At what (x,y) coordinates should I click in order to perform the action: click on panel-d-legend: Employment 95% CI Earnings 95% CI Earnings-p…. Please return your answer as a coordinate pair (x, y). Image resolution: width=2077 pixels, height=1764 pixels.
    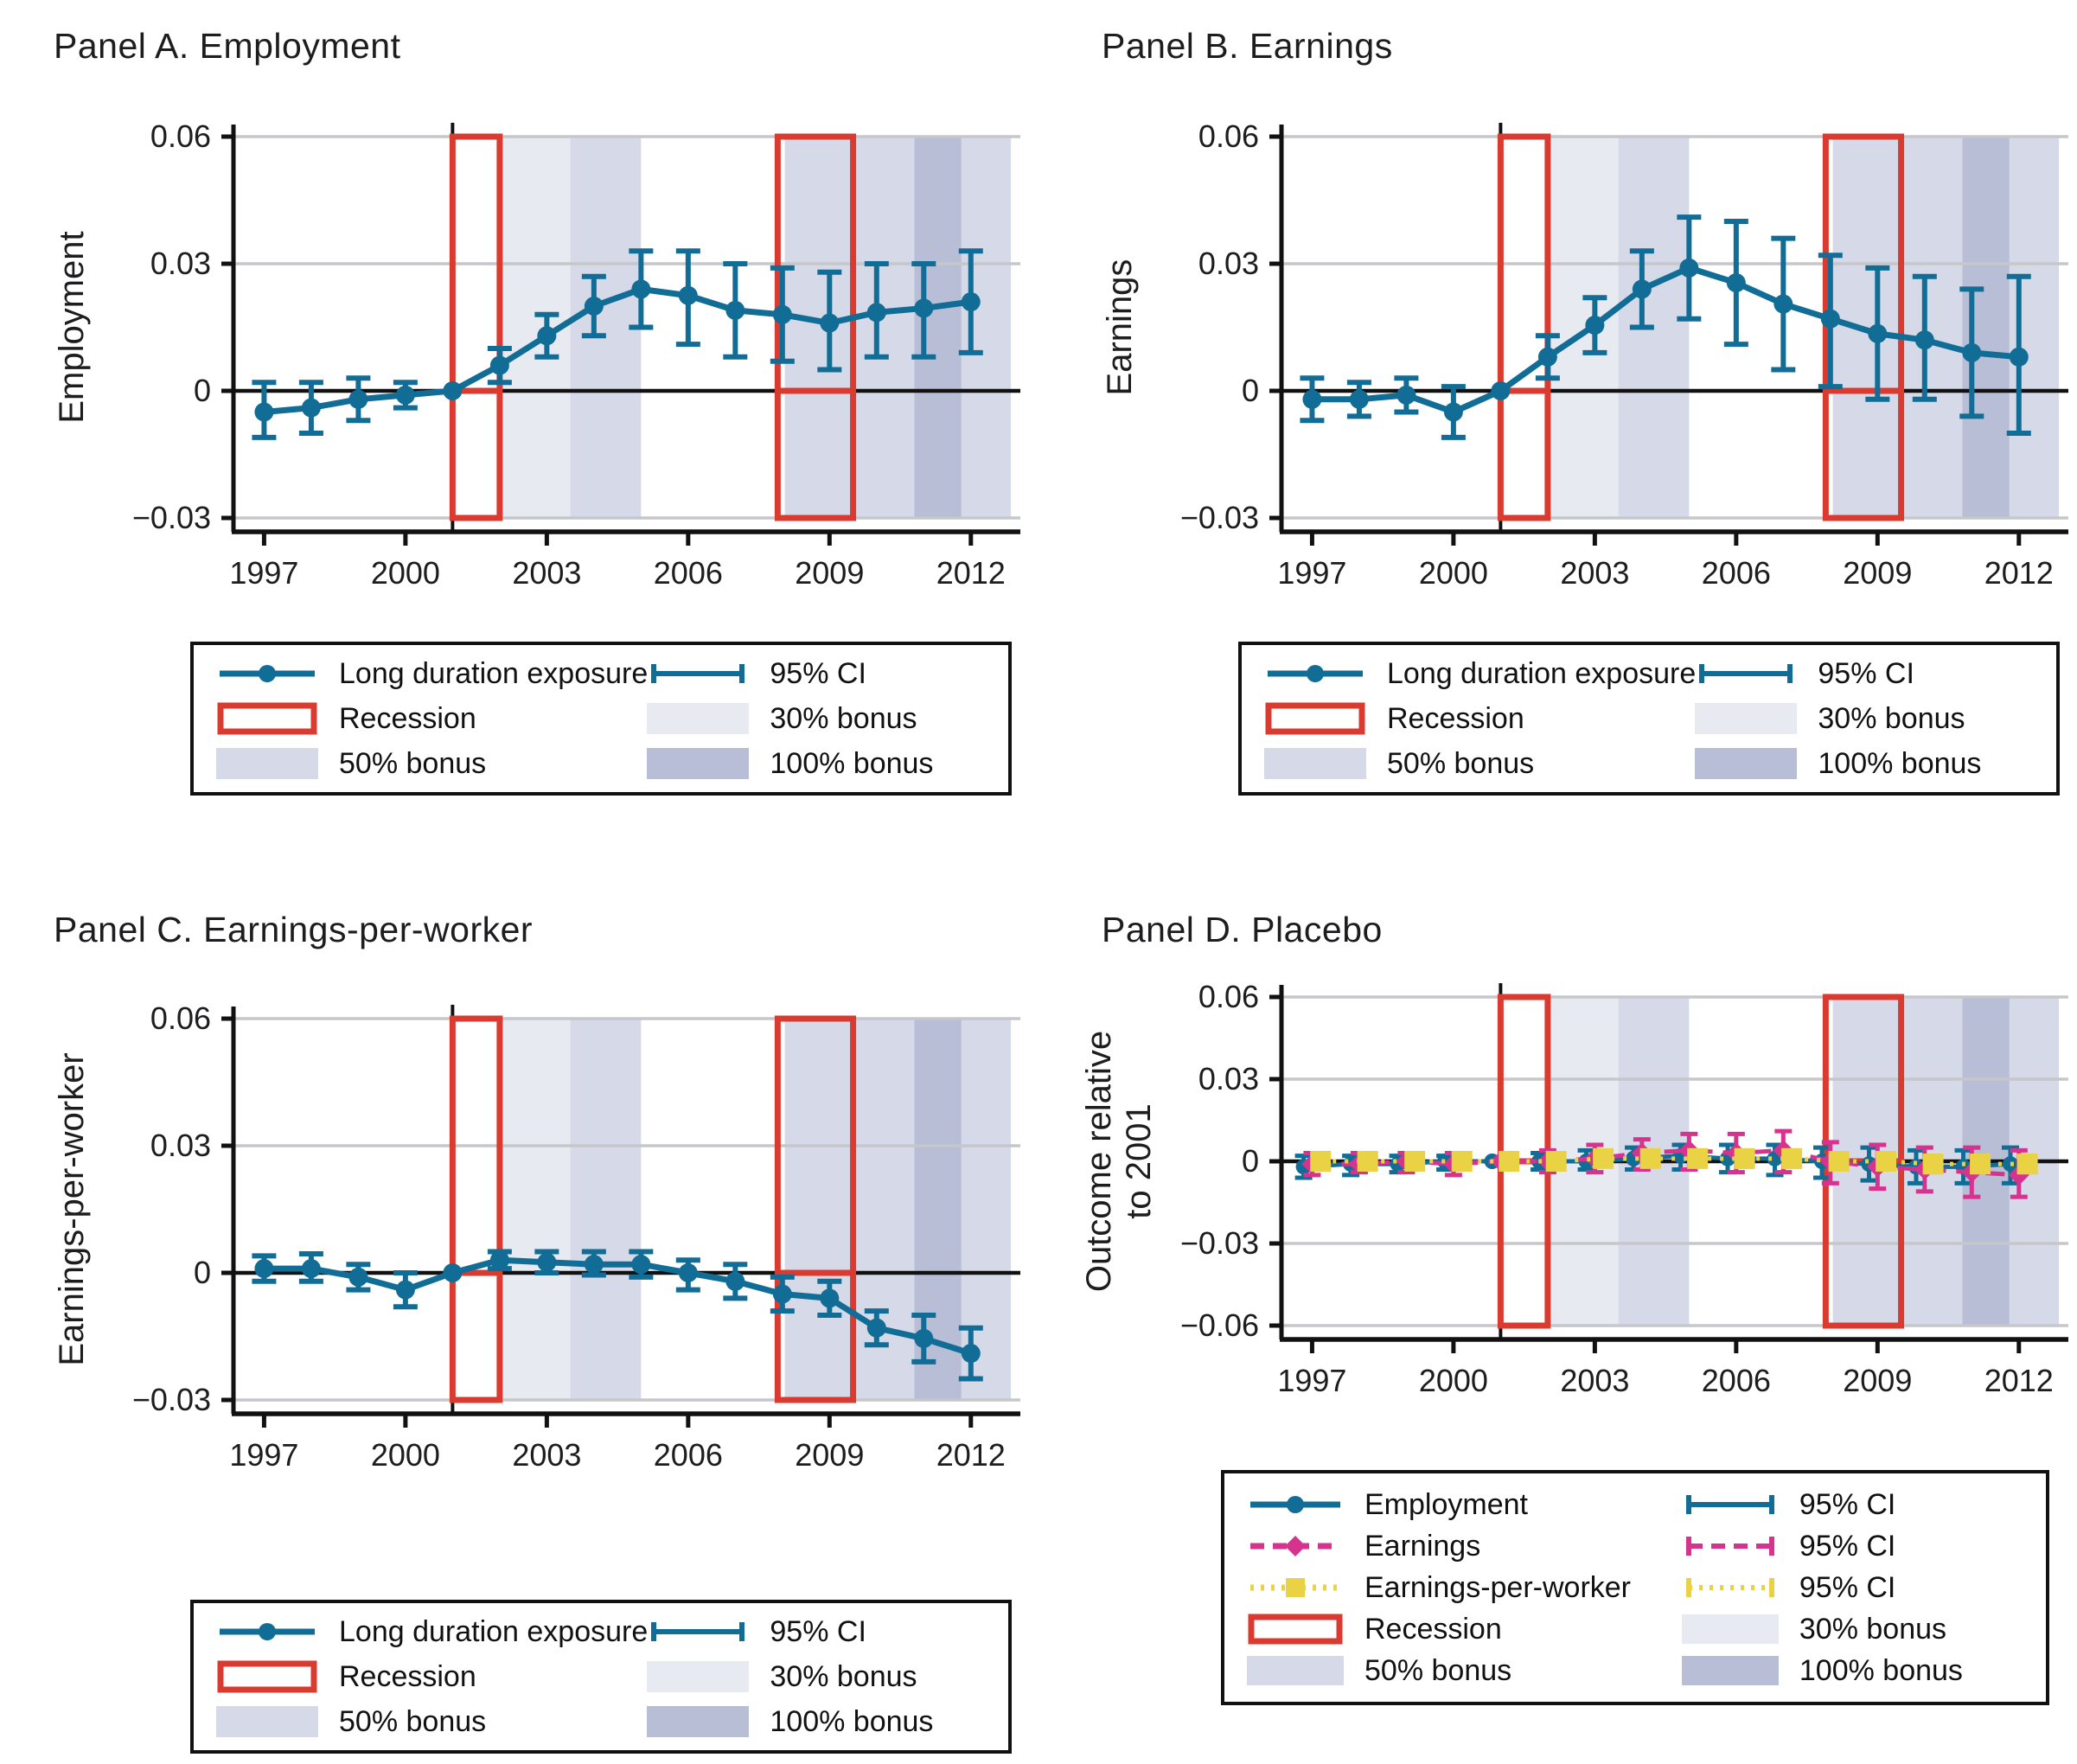
    Looking at the image, I should click on (1635, 1587).